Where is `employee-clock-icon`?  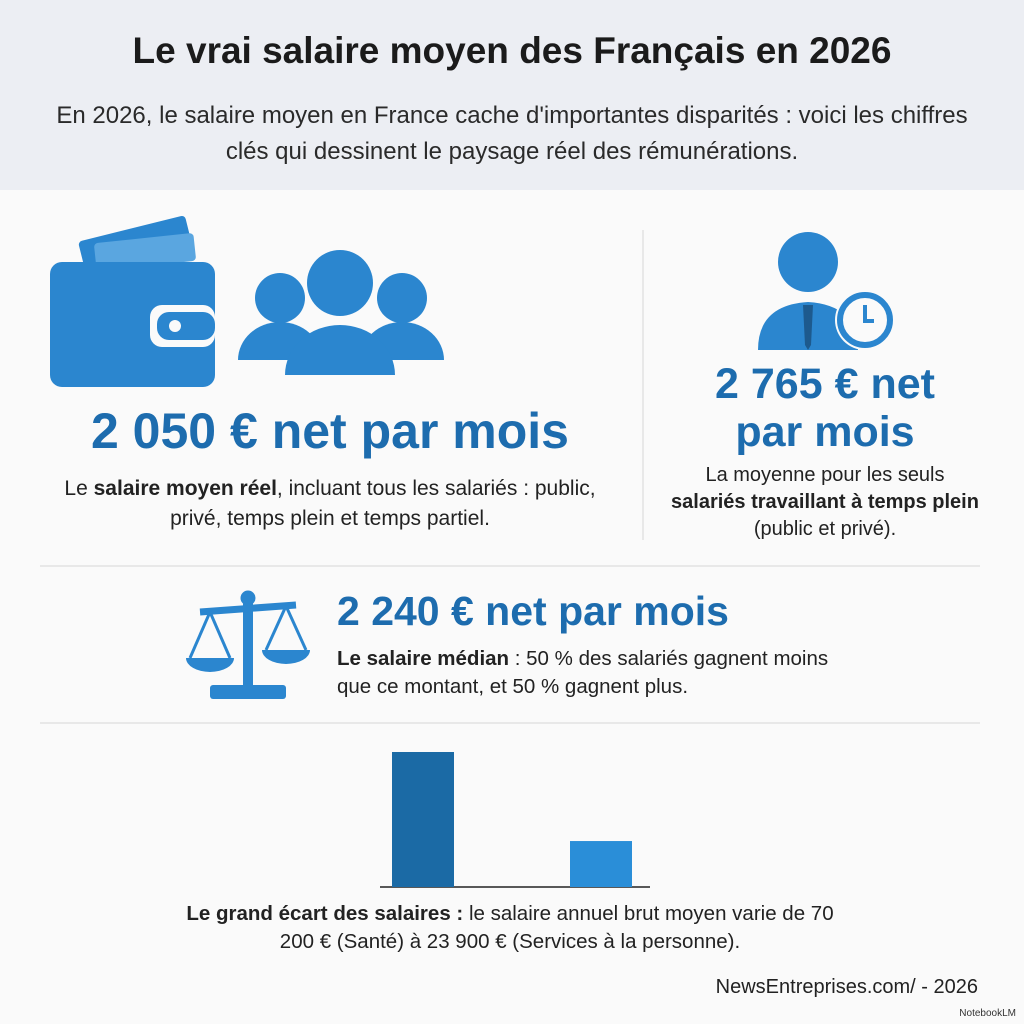 employee-clock-icon is located at coordinates (826, 291).